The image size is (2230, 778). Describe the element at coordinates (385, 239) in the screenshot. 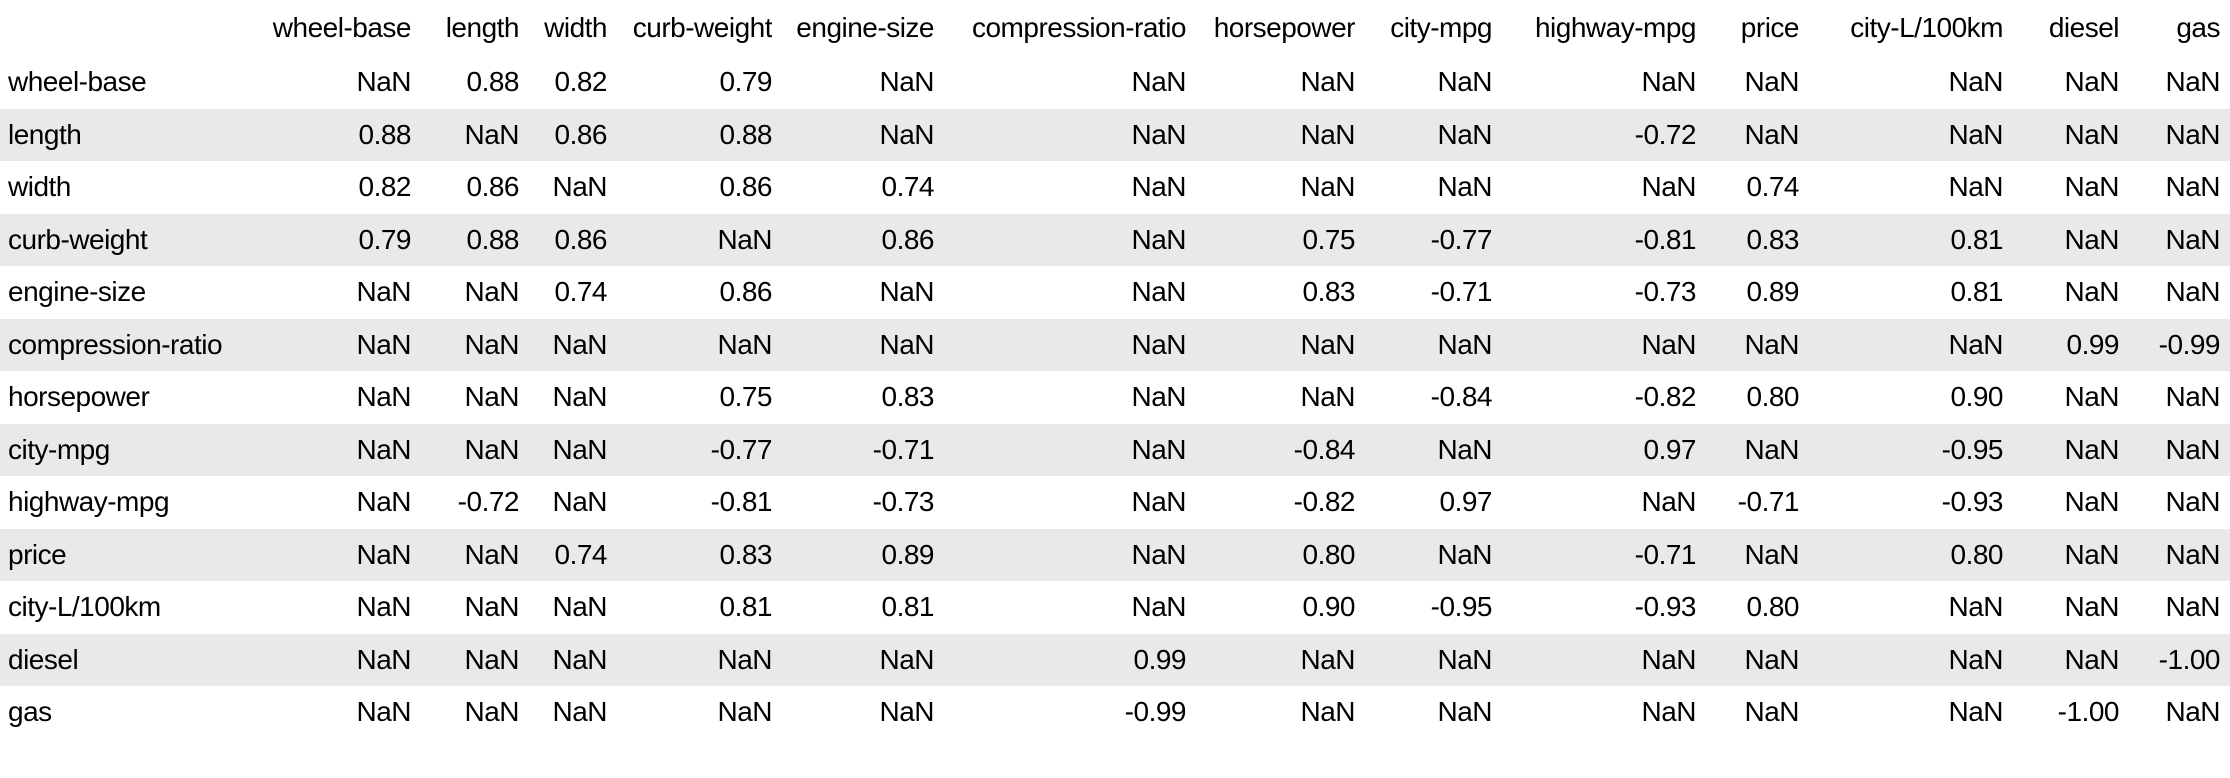

I see `cell: 0.79` at that location.